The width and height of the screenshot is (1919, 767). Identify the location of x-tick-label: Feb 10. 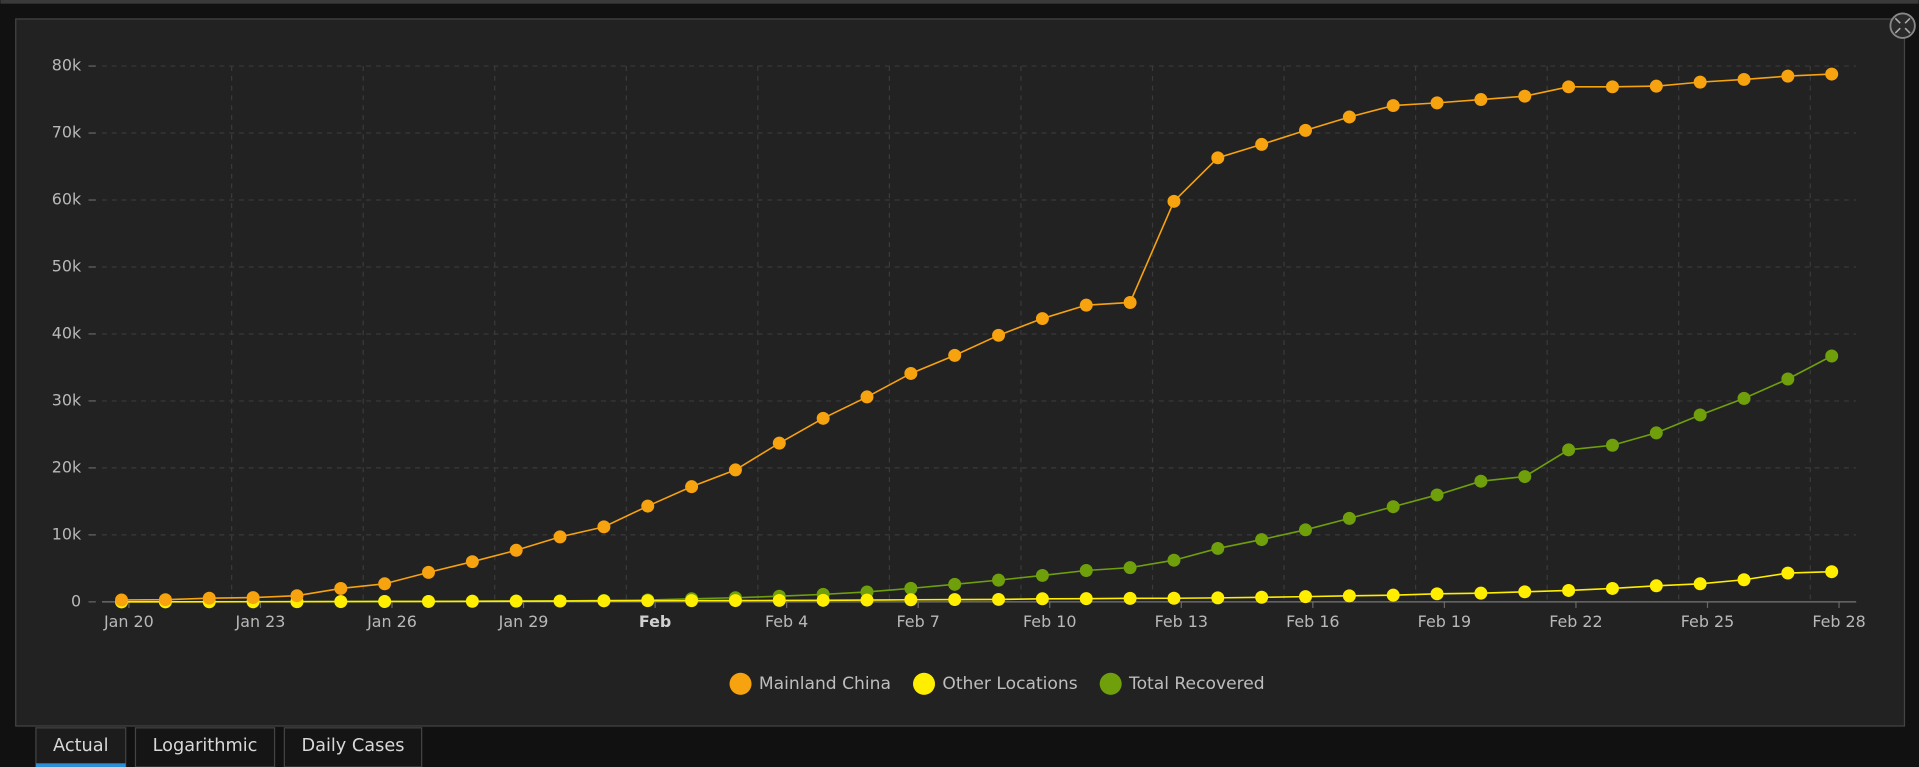
(1049, 621).